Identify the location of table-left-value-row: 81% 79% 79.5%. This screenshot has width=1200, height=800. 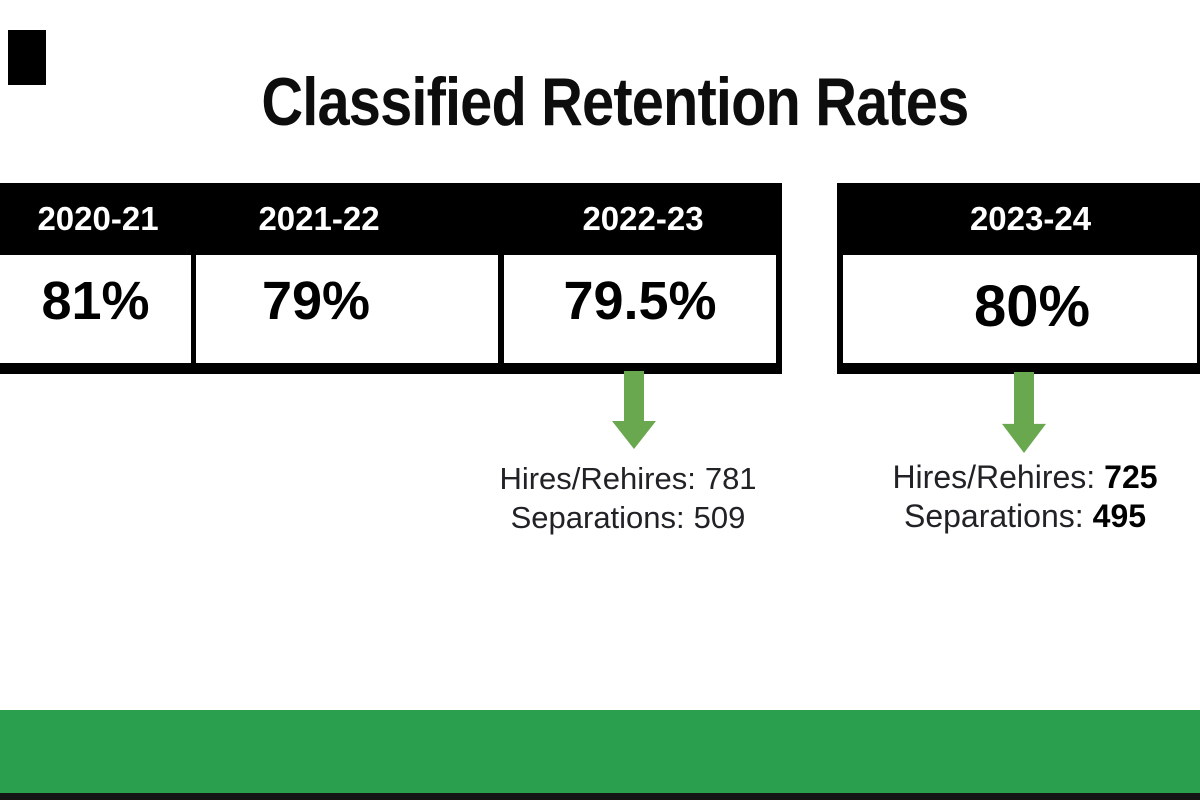
(391, 309).